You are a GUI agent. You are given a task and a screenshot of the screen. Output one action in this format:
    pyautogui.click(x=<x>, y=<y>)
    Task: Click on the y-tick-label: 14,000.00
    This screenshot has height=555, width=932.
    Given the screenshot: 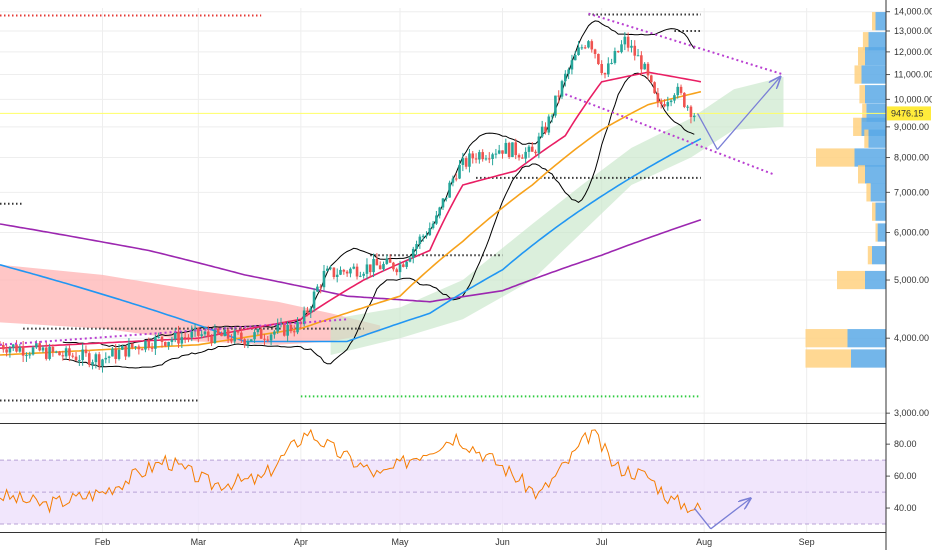 What is the action you would take?
    pyautogui.click(x=913, y=12)
    